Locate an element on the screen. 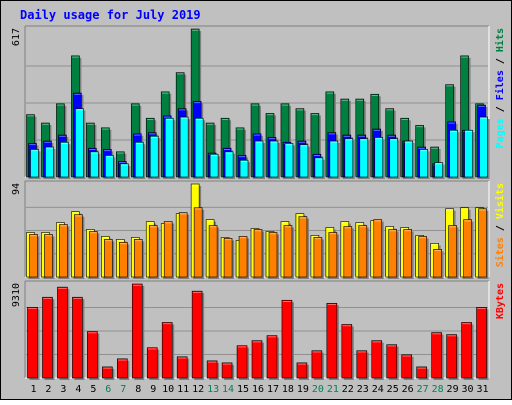 Image resolution: width=512 pixels, height=405 pixels. kbytes-bar-day-4-highlight is located at coordinates (77, 298).